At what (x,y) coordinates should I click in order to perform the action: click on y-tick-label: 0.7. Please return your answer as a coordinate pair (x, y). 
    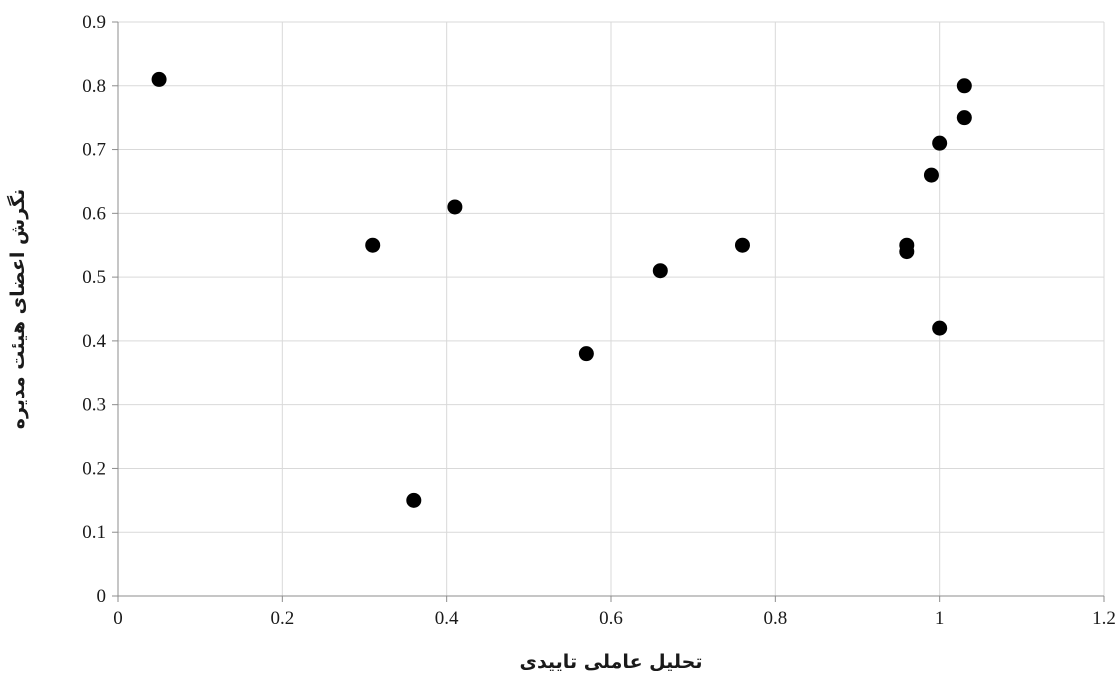
    Looking at the image, I should click on (94, 150).